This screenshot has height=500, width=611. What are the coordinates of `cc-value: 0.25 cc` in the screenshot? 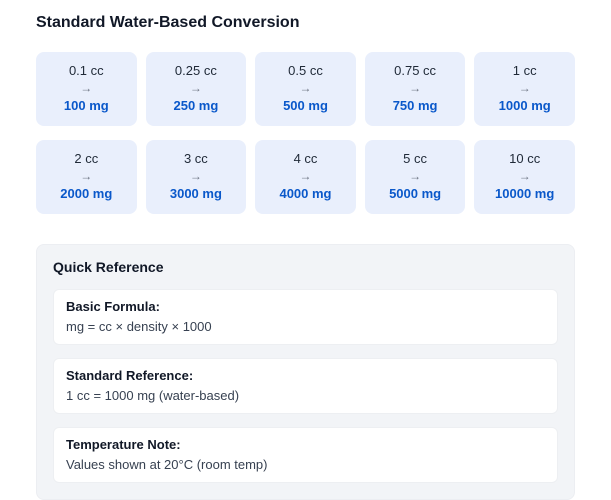 It's located at (195, 70).